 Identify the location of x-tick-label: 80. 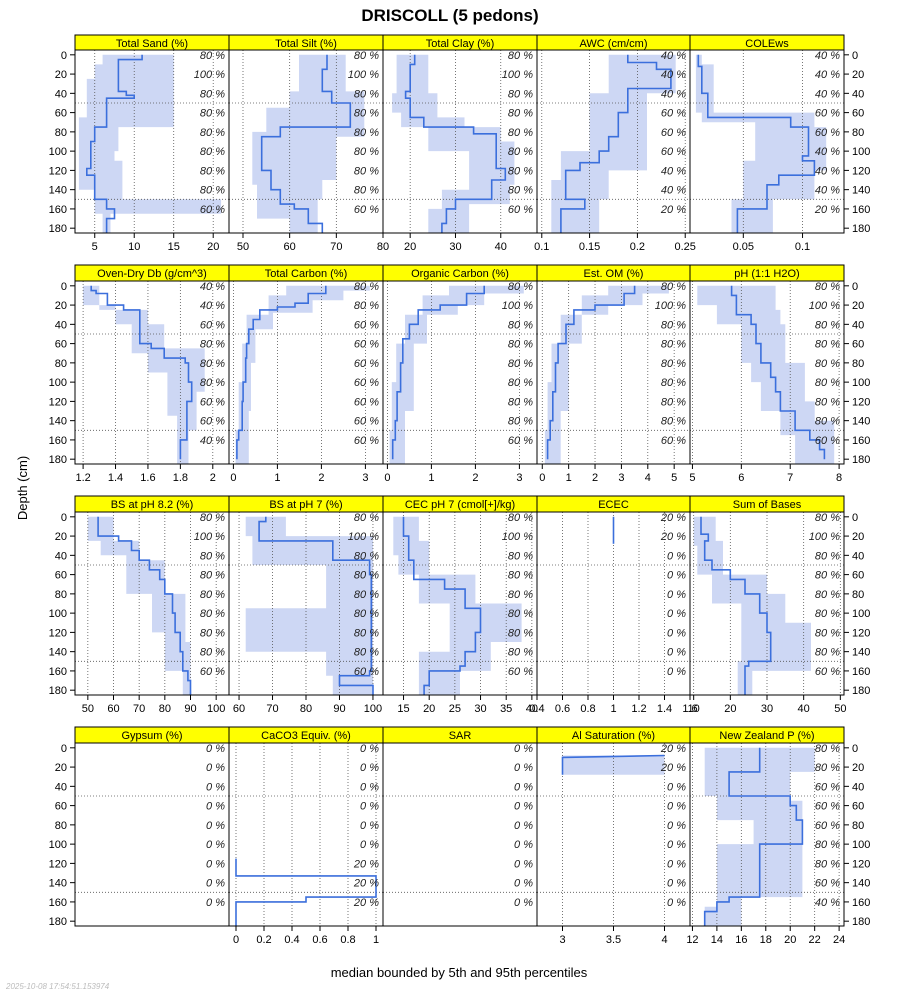
(306, 709).